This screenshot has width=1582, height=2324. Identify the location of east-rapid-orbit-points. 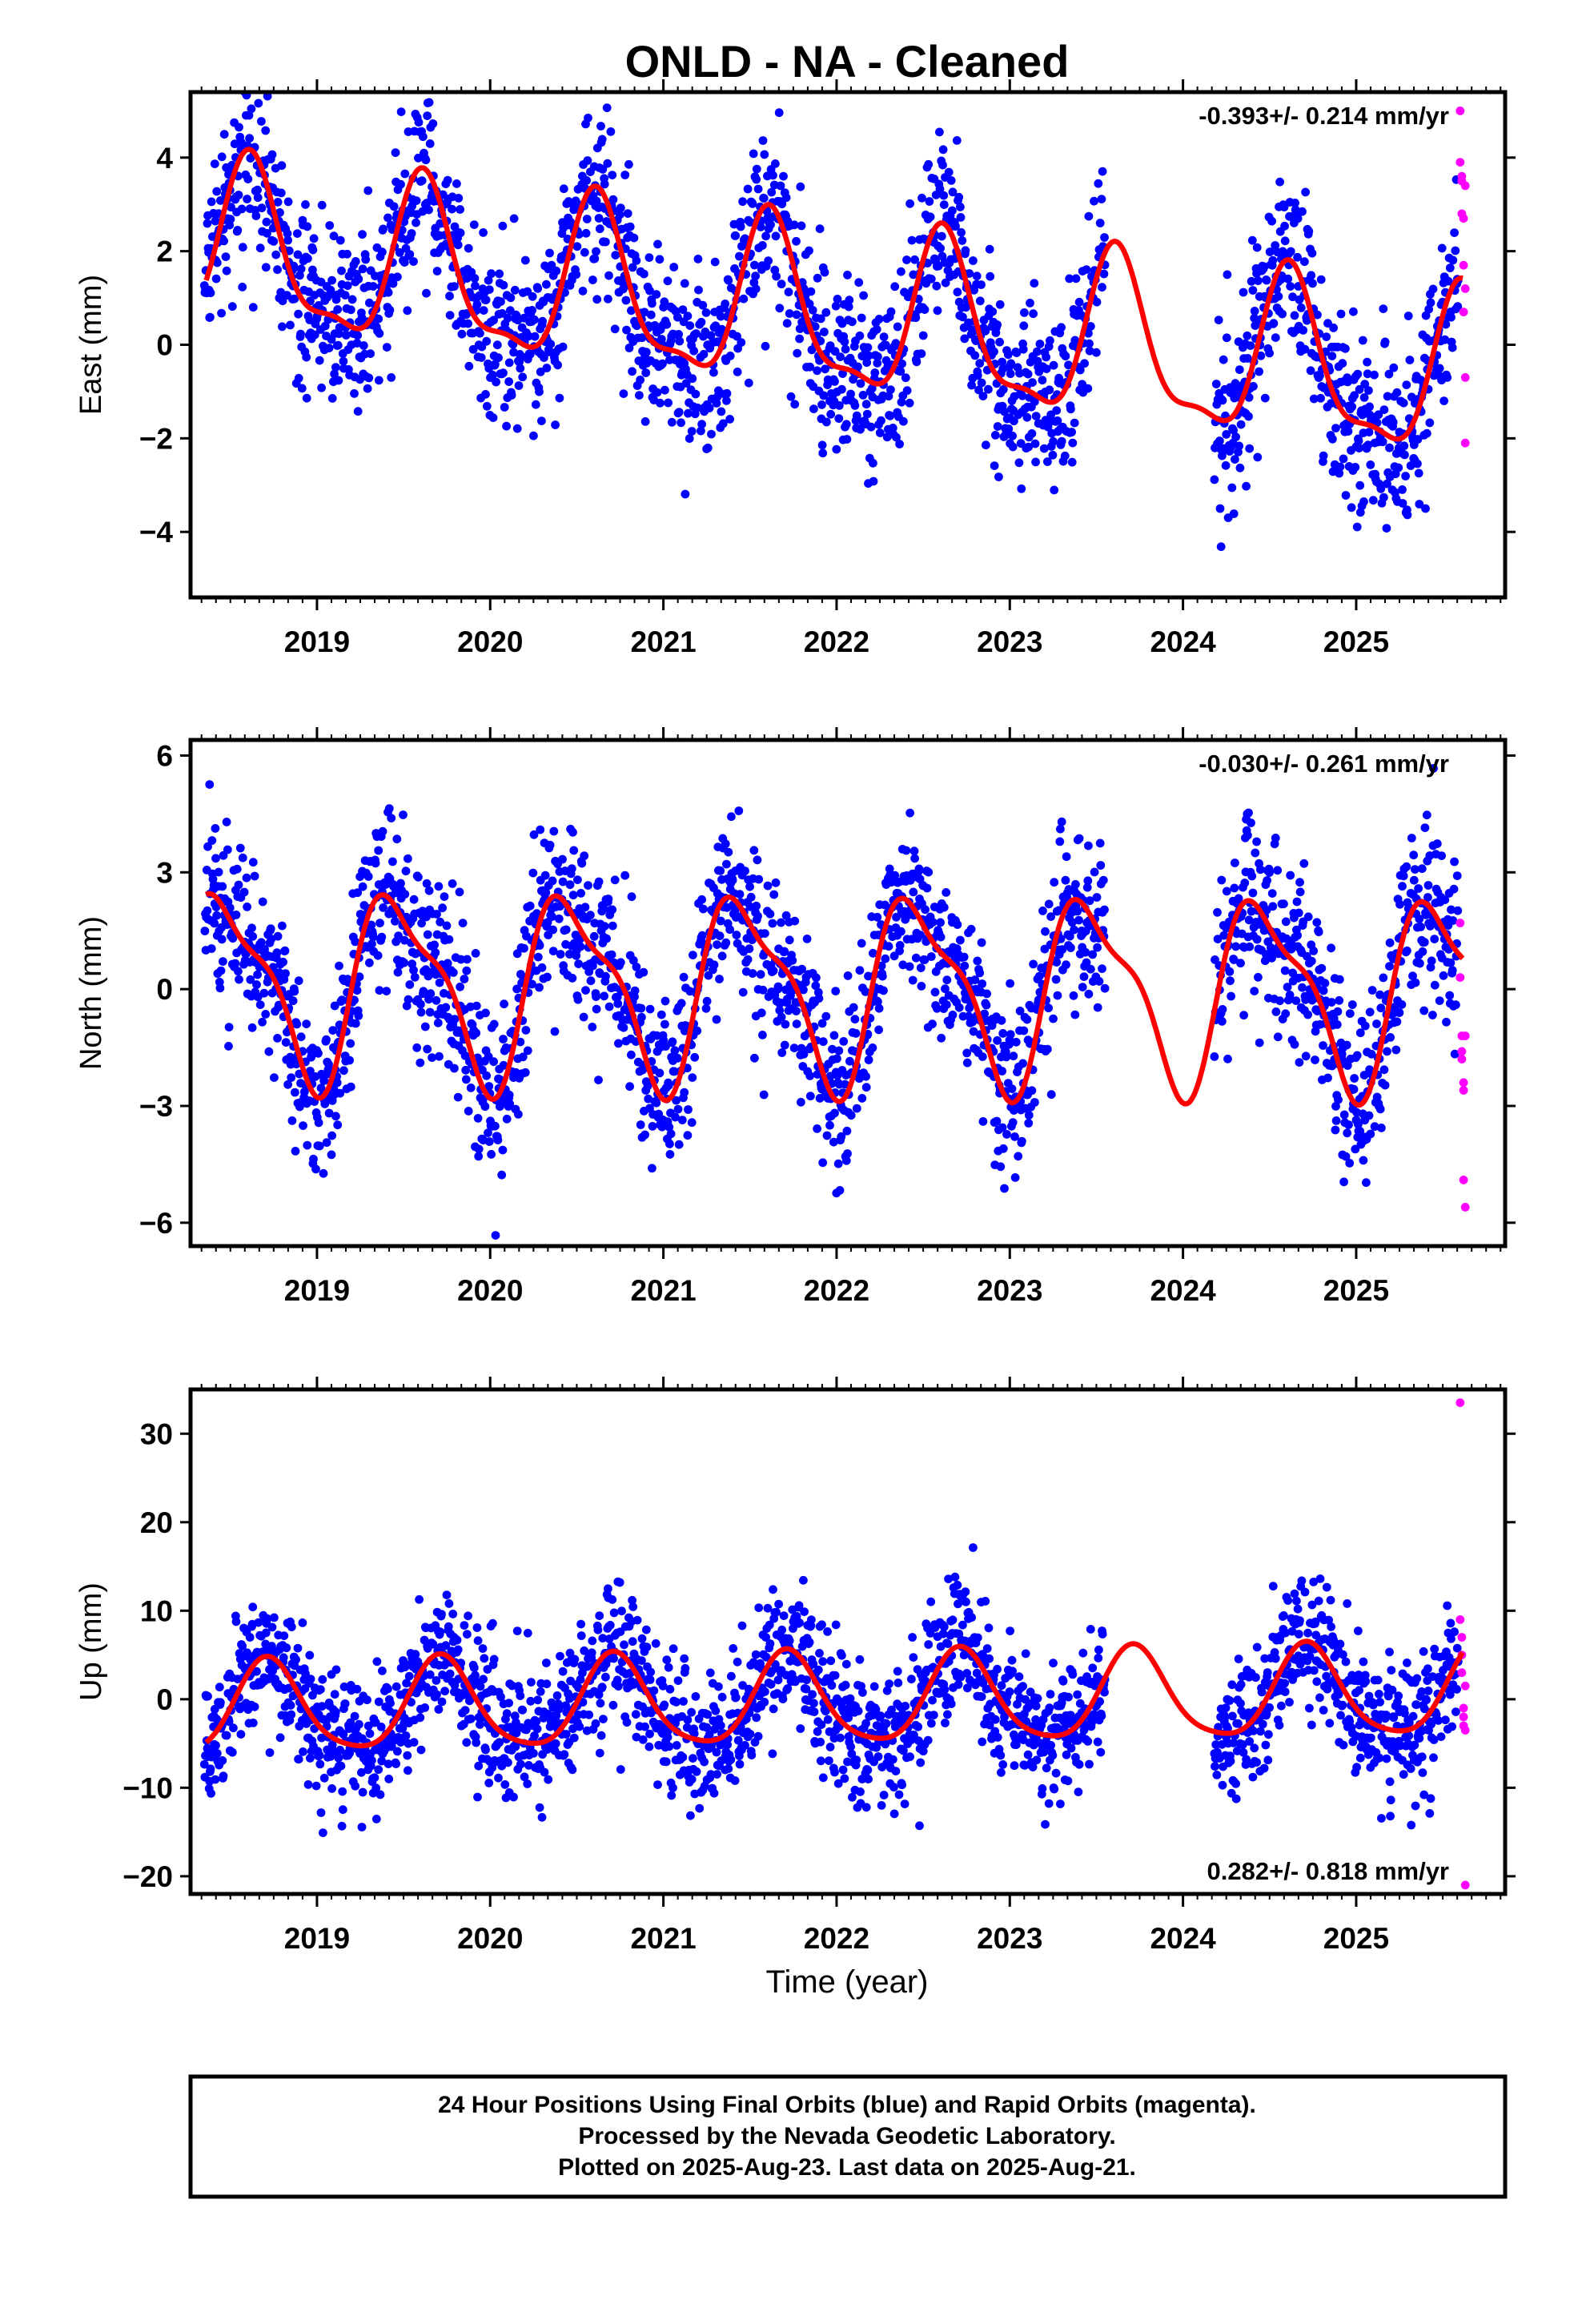
(1463, 277).